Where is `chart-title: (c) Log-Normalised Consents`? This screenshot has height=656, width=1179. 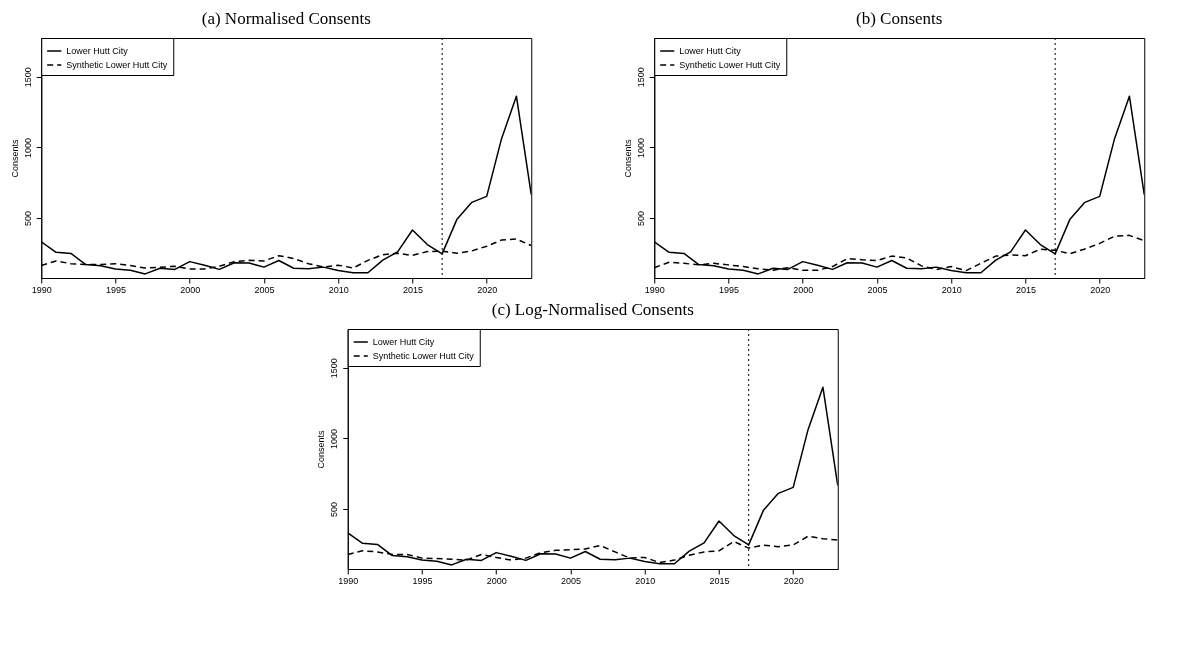 chart-title: (c) Log-Normalised Consents is located at coordinates (592, 309).